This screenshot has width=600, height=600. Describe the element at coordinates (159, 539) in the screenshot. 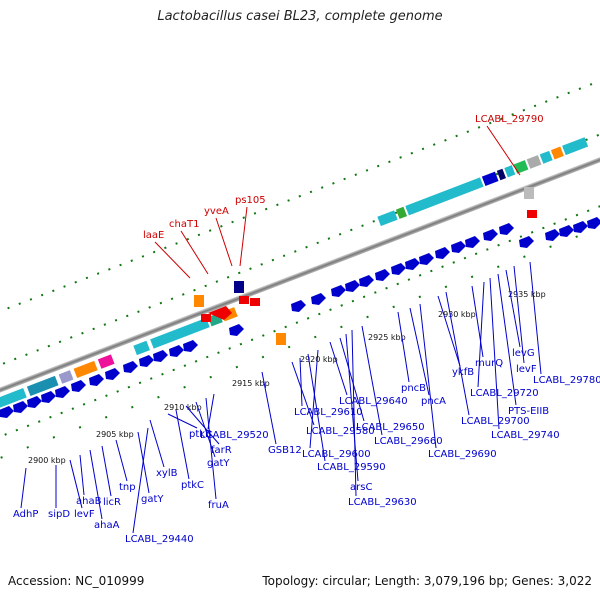

I see `gene-label: LCABL_29440` at that location.